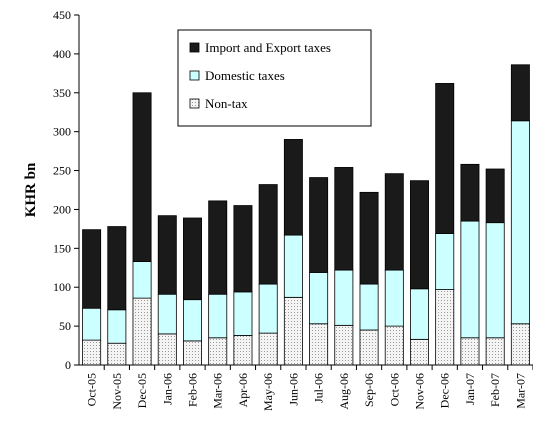  What do you see at coordinates (268, 47) in the screenshot?
I see `legend-label: Import and Export taxes` at bounding box center [268, 47].